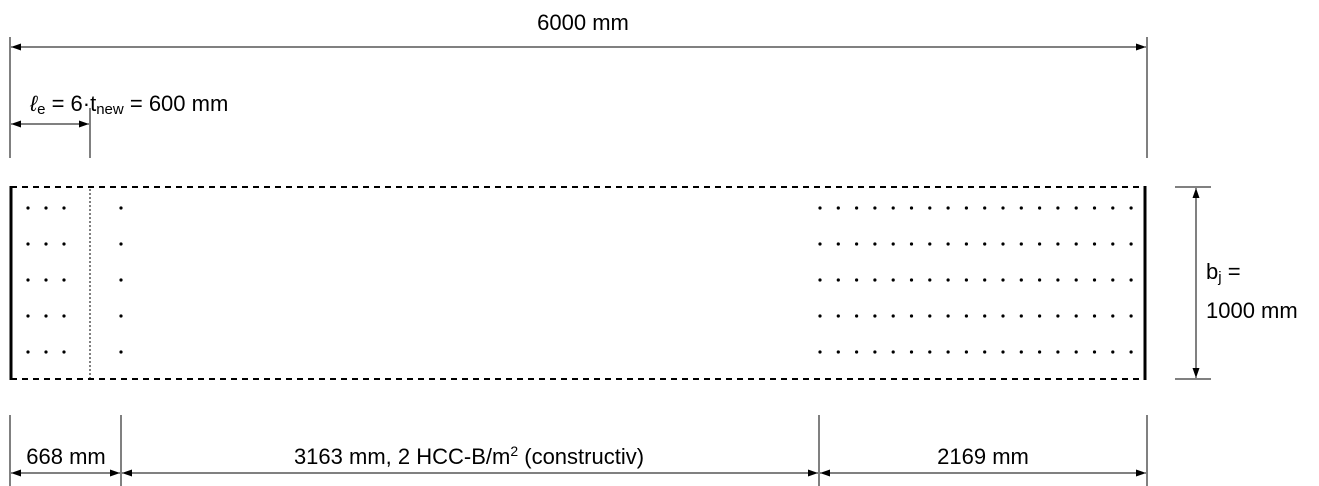 The image size is (1319, 486). What do you see at coordinates (1223, 272) in the screenshot?
I see `width-symbol-label: bj =` at bounding box center [1223, 272].